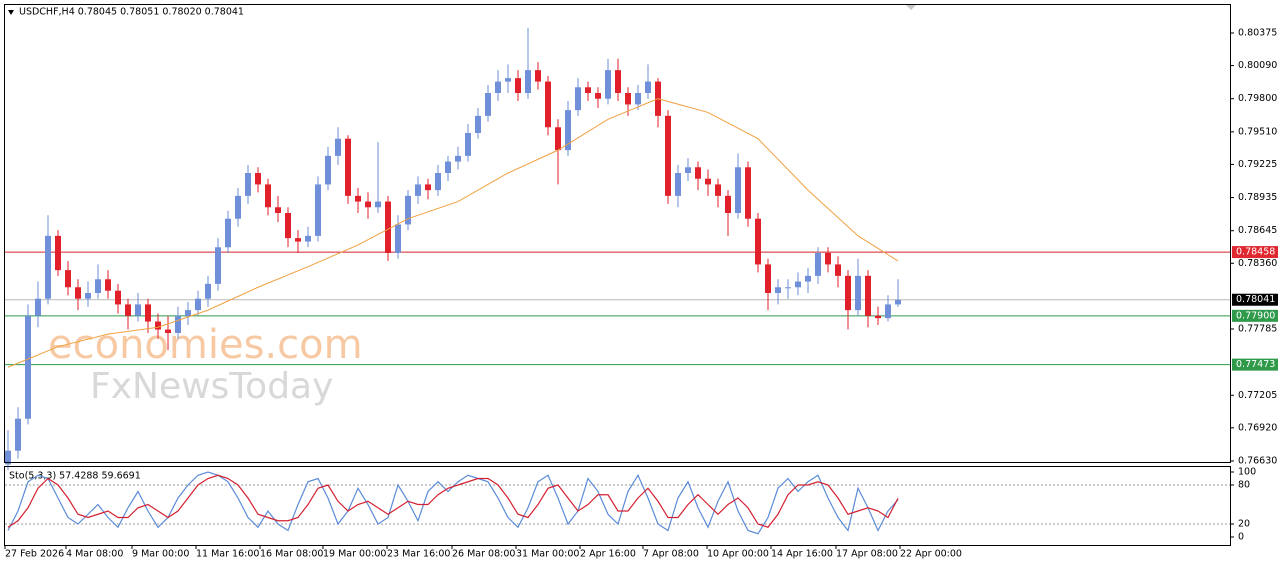  Describe the element at coordinates (453, 501) in the screenshot. I see `indicator-line` at that location.